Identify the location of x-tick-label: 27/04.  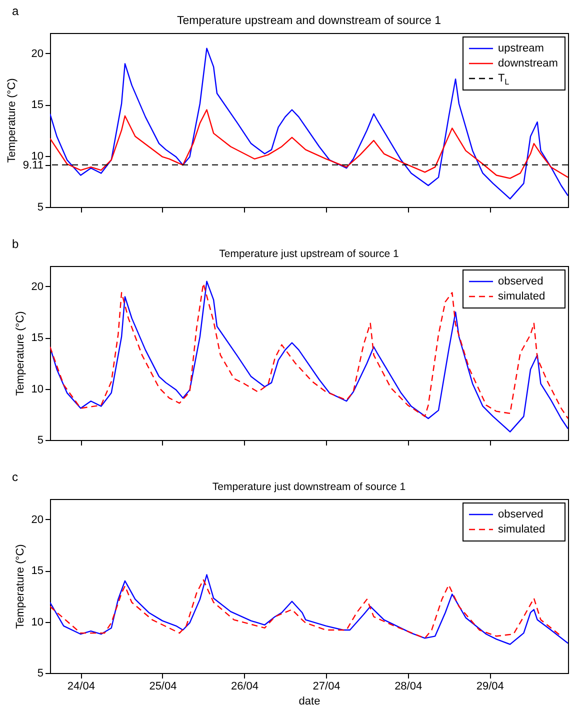
(326, 686).